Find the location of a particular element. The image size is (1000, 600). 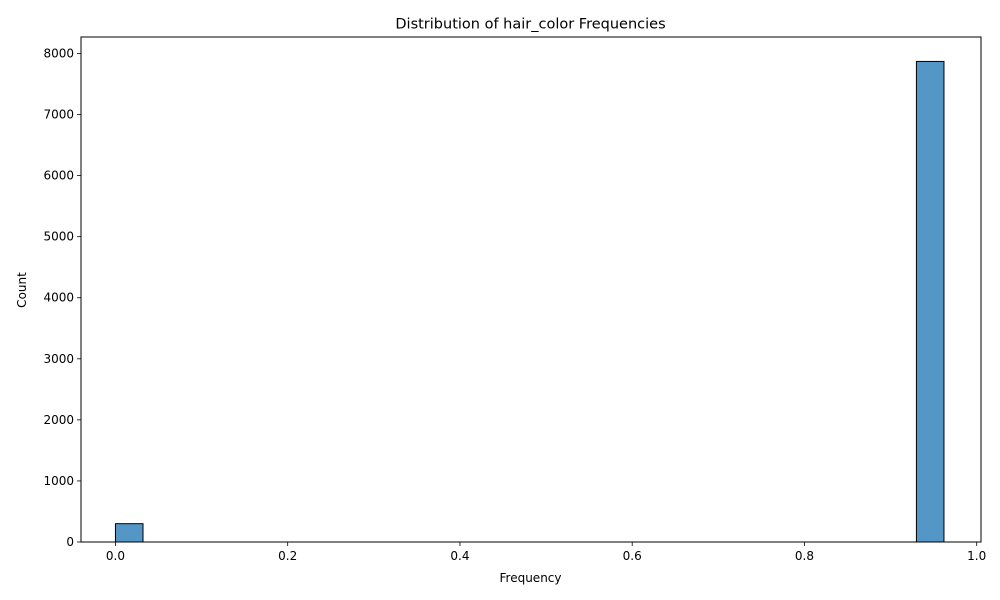

y-tick-label: 8000 is located at coordinates (58, 53).